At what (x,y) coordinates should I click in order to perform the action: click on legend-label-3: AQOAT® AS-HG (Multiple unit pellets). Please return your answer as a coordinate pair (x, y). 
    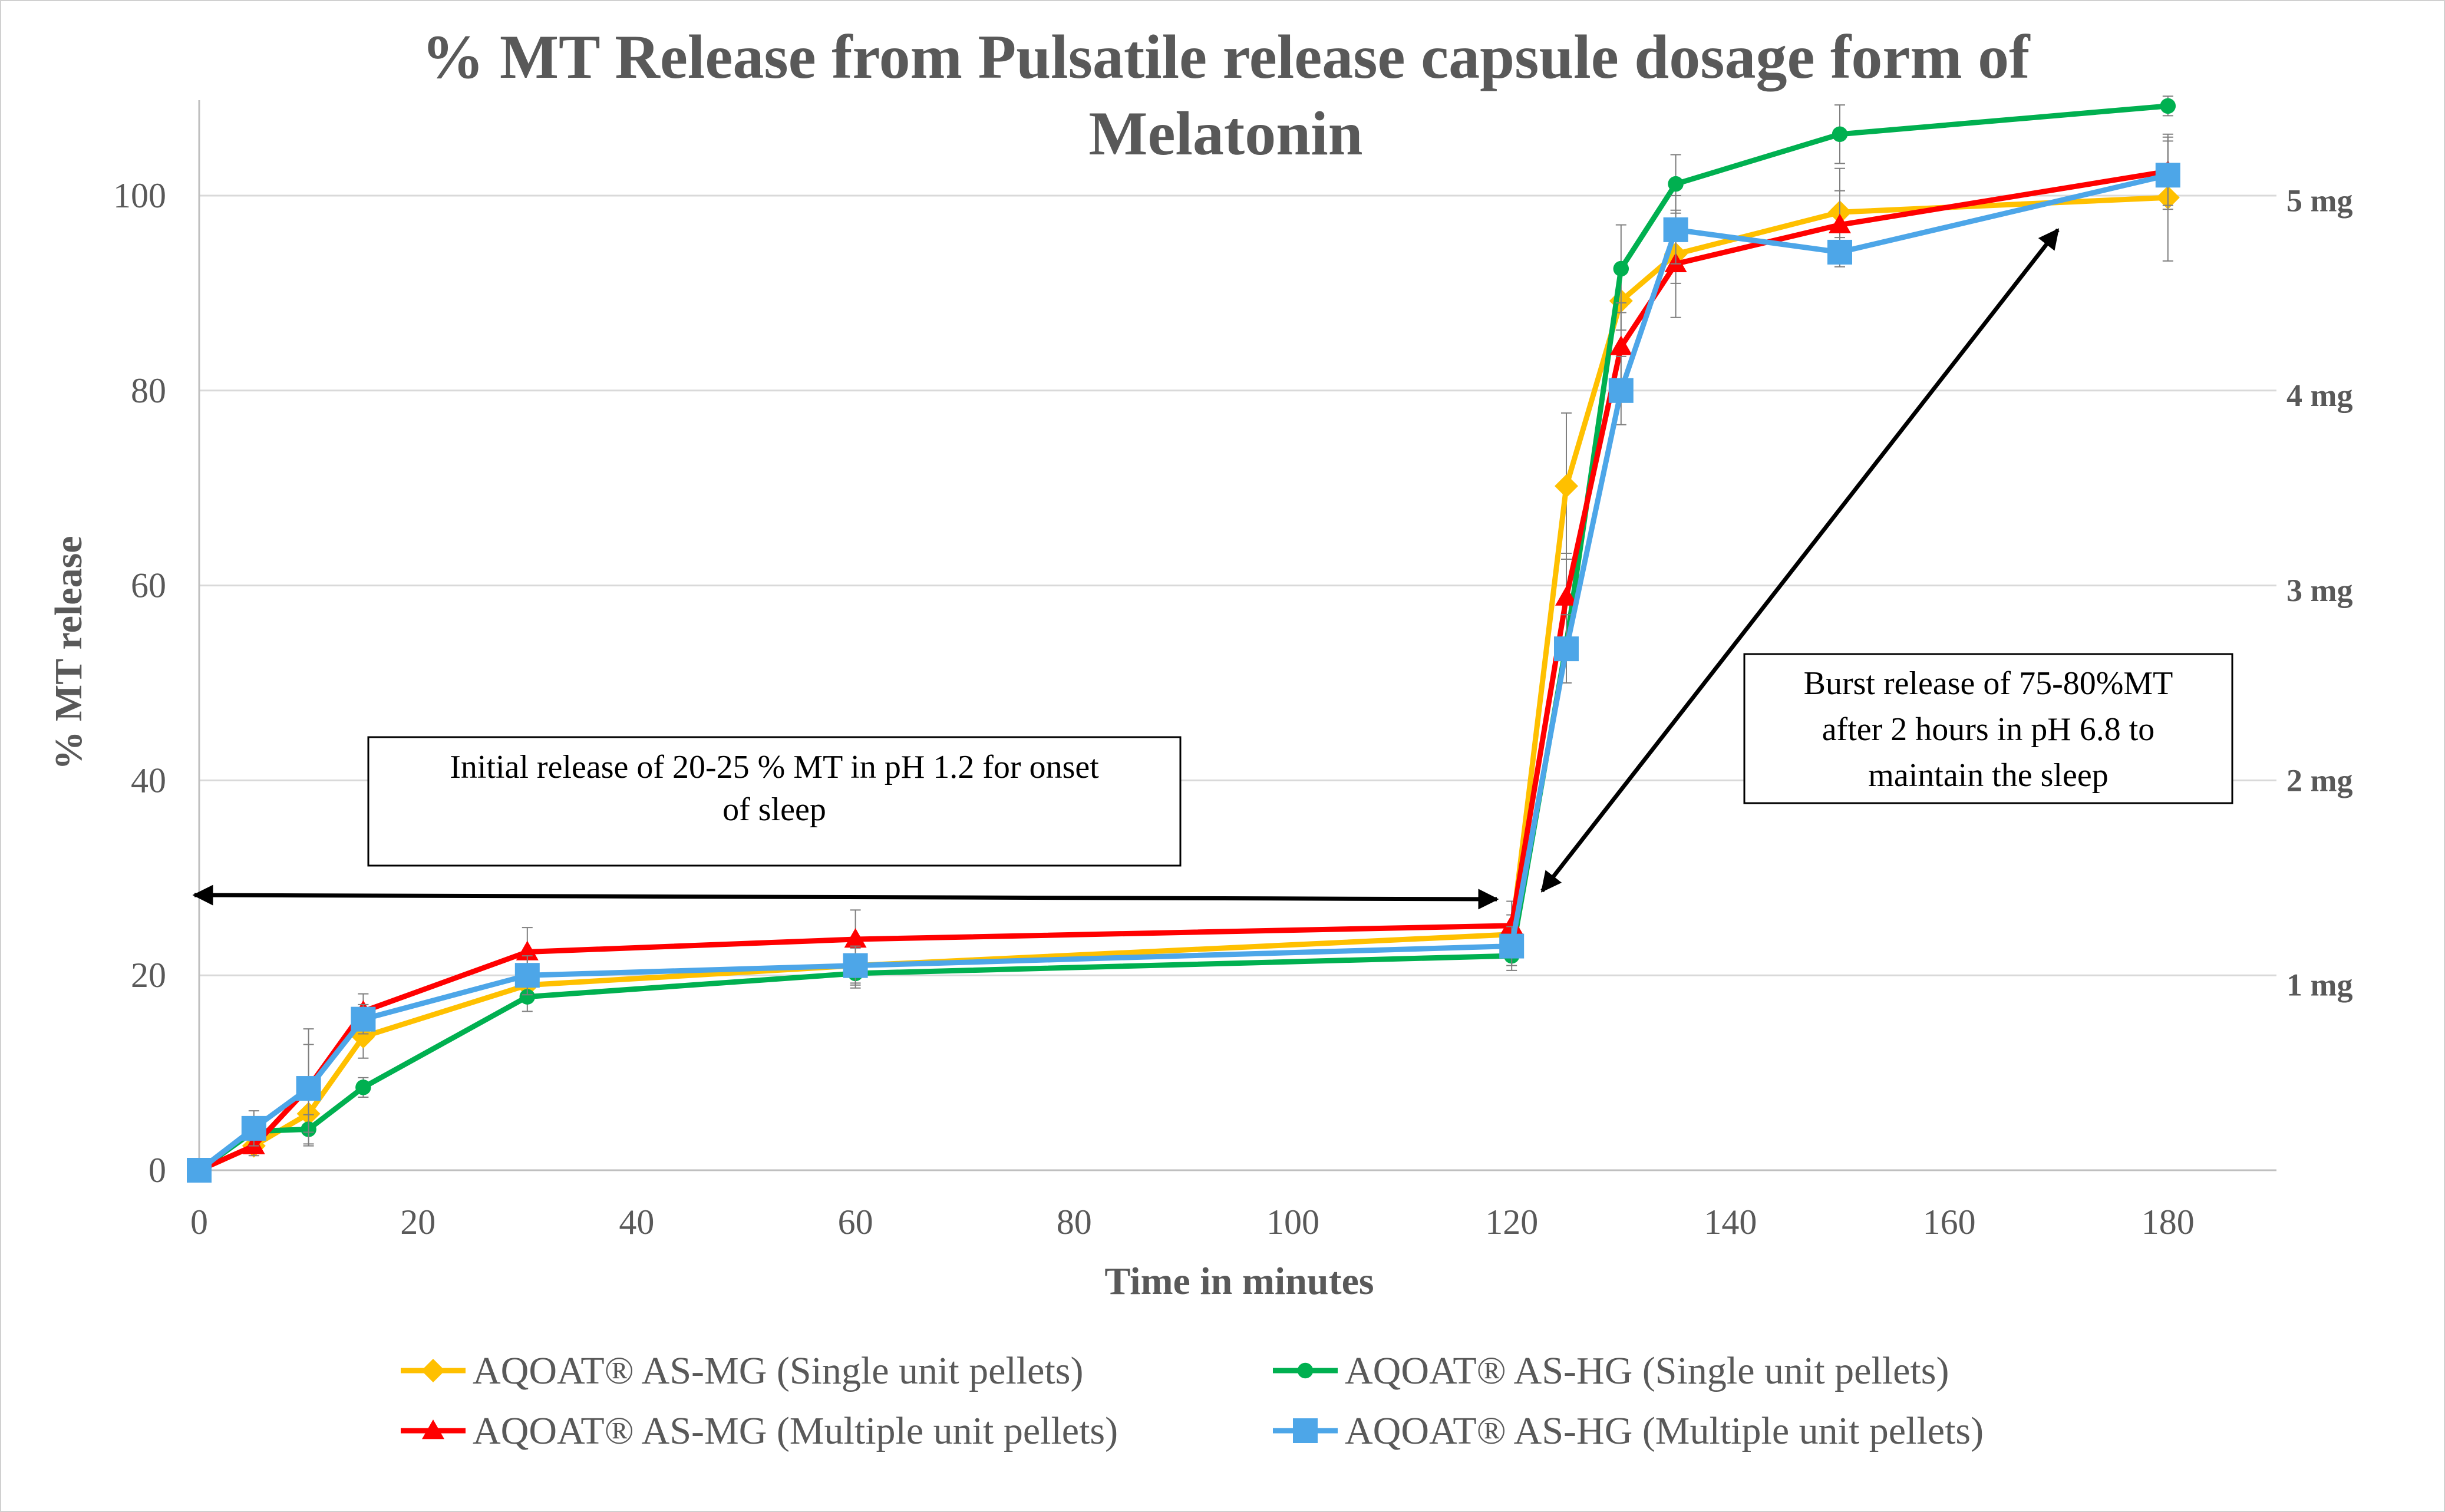
    Looking at the image, I should click on (1664, 1430).